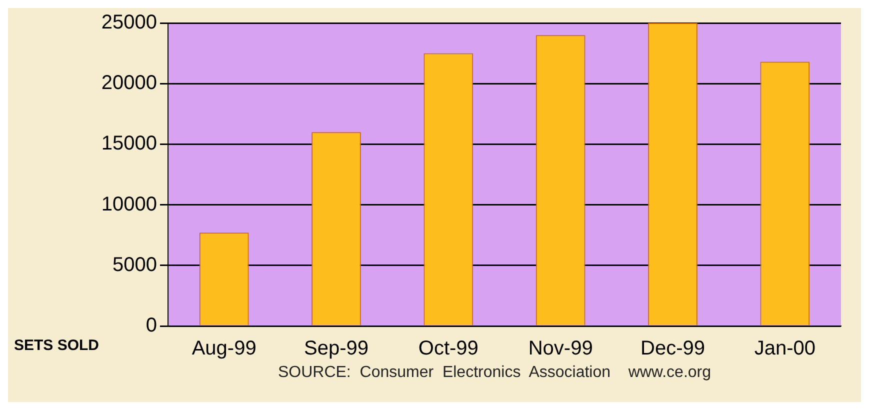 The image size is (869, 410). What do you see at coordinates (129, 23) in the screenshot?
I see `y-tick-label: 25000` at bounding box center [129, 23].